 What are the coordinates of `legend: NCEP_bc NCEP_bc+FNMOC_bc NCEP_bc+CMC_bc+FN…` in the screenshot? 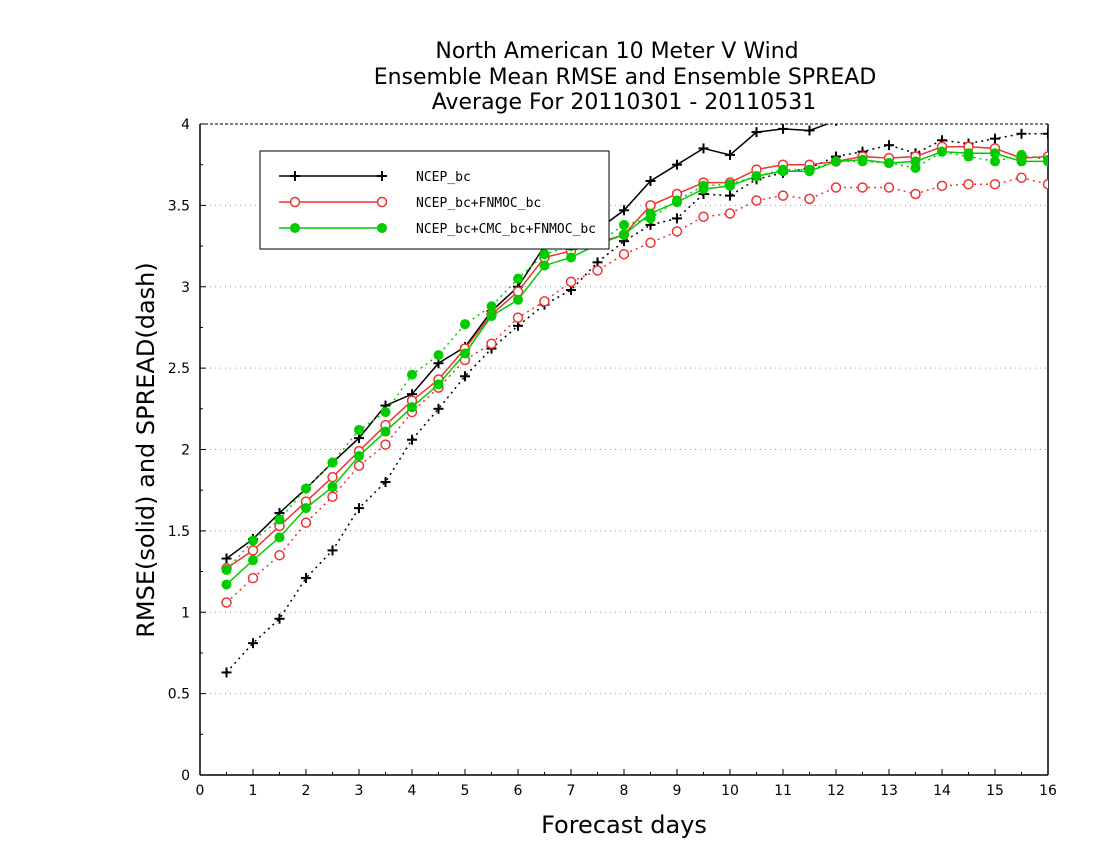 It's located at (434, 200).